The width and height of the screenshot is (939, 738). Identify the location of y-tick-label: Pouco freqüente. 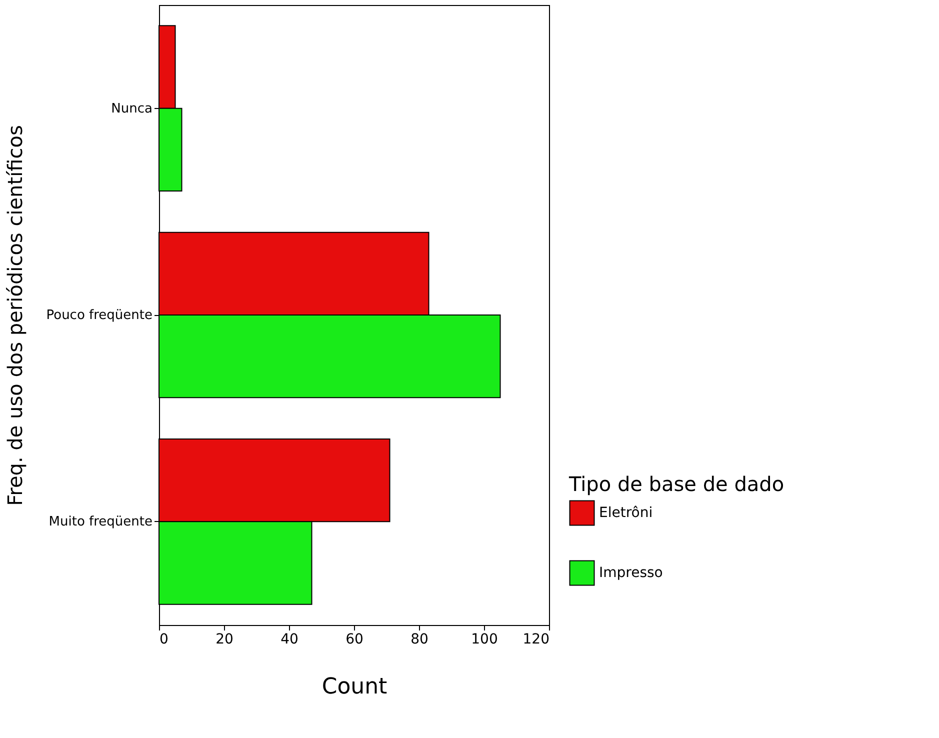
(99, 315).